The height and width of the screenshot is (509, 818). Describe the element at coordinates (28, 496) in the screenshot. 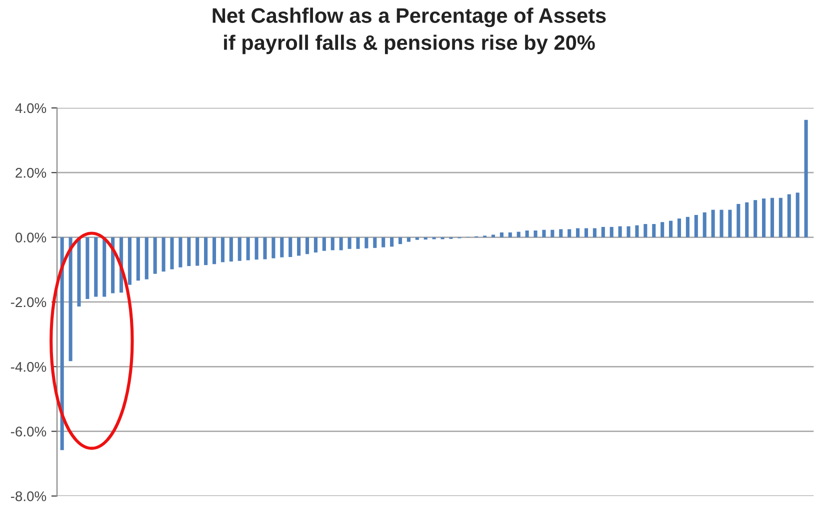

I see `y-tick-label: -8.0%` at that location.